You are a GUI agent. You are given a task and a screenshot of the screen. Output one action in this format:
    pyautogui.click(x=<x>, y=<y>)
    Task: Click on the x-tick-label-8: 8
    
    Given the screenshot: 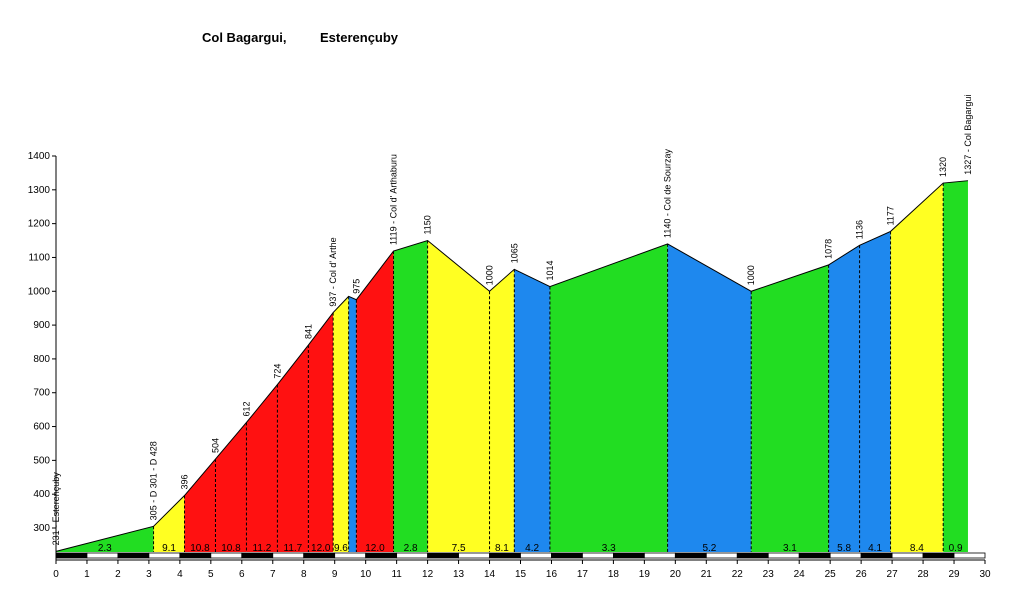 What is the action you would take?
    pyautogui.click(x=304, y=574)
    